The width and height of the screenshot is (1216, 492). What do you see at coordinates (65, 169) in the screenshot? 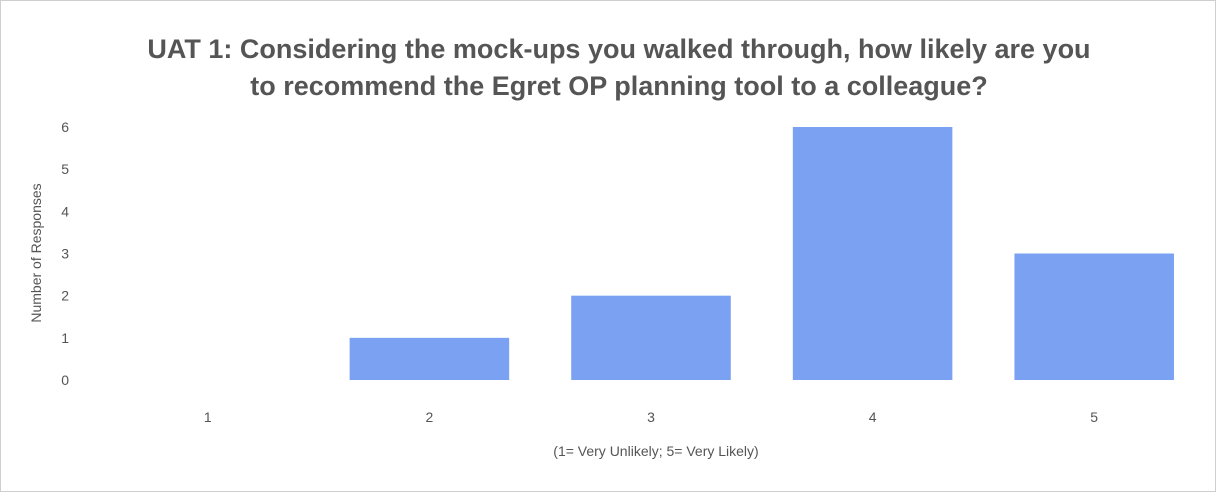
I see `y-tick-label: 5` at bounding box center [65, 169].